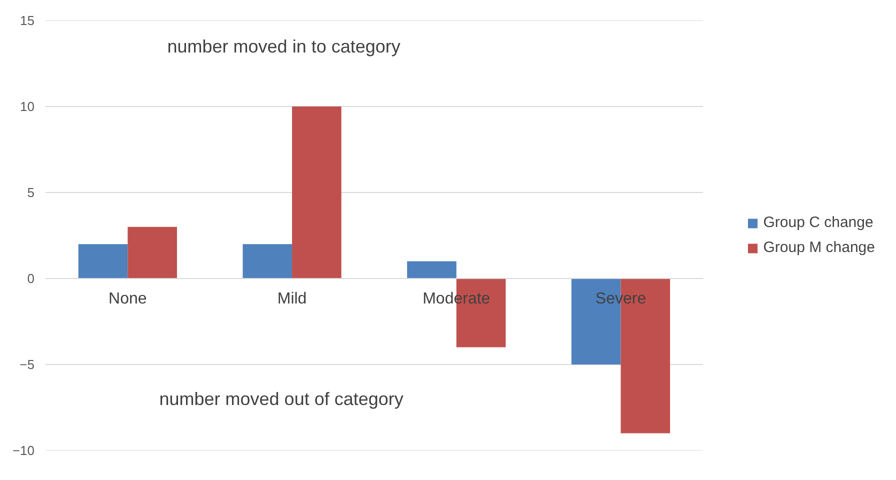 This screenshot has width=896, height=480. I want to click on x-tick-label: Mild, so click(292, 299).